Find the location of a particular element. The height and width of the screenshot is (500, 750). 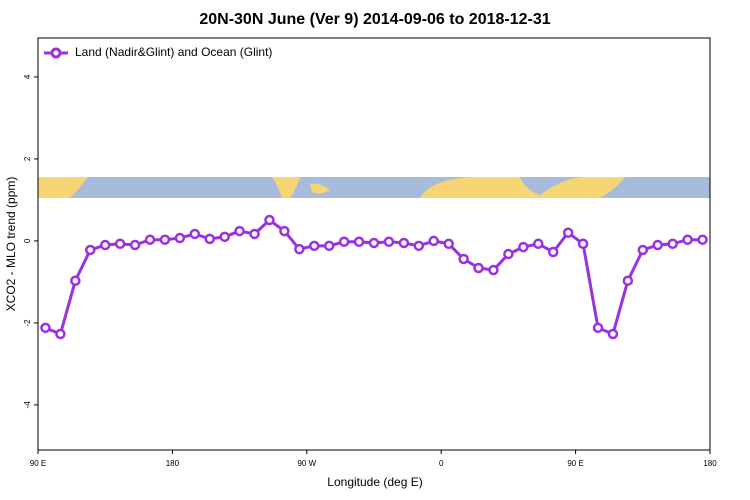

legend: Land (Nadir&Glint) and Ocean (Glint) is located at coordinates (158, 52).